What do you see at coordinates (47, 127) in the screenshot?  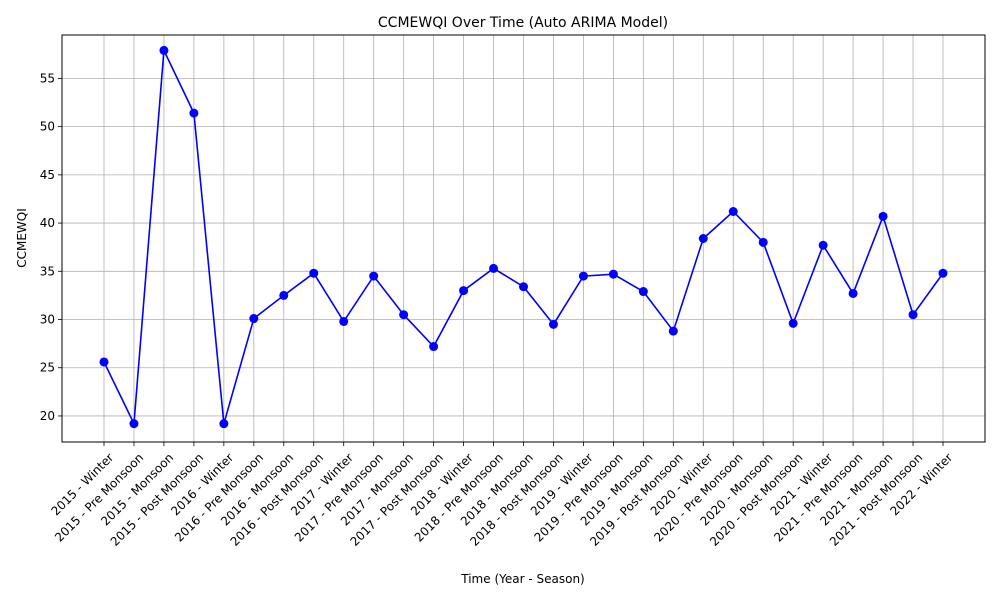 I see `y-tick-label: 50` at bounding box center [47, 127].